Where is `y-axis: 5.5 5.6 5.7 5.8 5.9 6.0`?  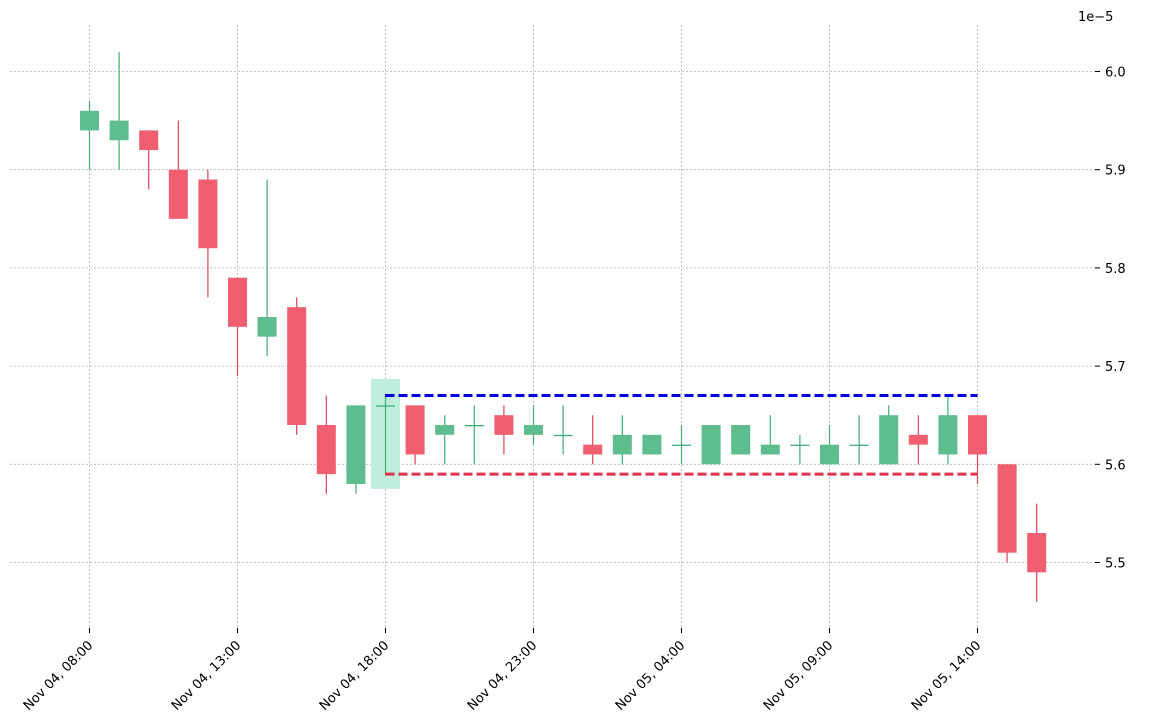
y-axis: 5.5 5.6 5.7 5.8 5.9 6.0 is located at coordinates (1110, 319).